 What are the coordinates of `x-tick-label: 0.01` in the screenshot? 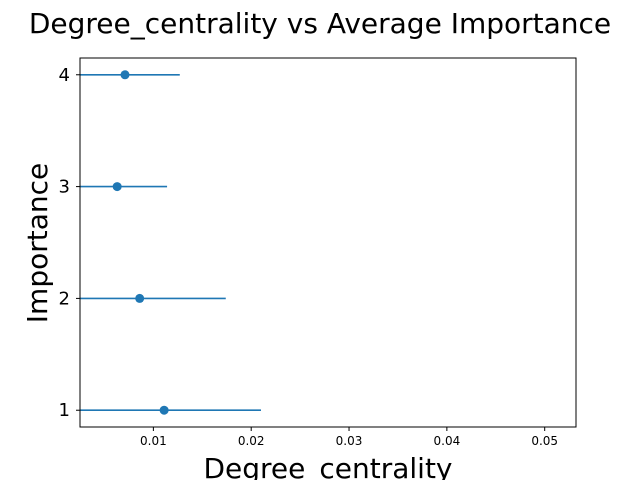 It's located at (153, 441).